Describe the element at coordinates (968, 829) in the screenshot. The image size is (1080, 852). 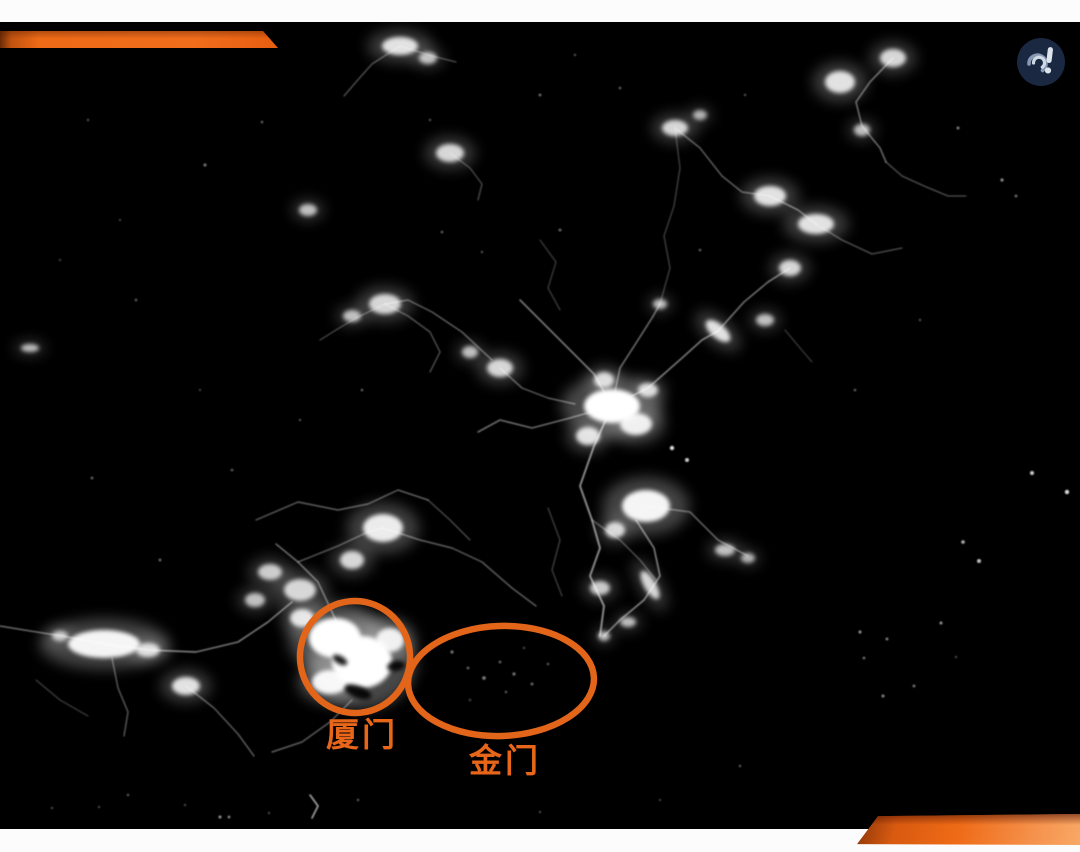
I see `bottom-orange-bar` at that location.